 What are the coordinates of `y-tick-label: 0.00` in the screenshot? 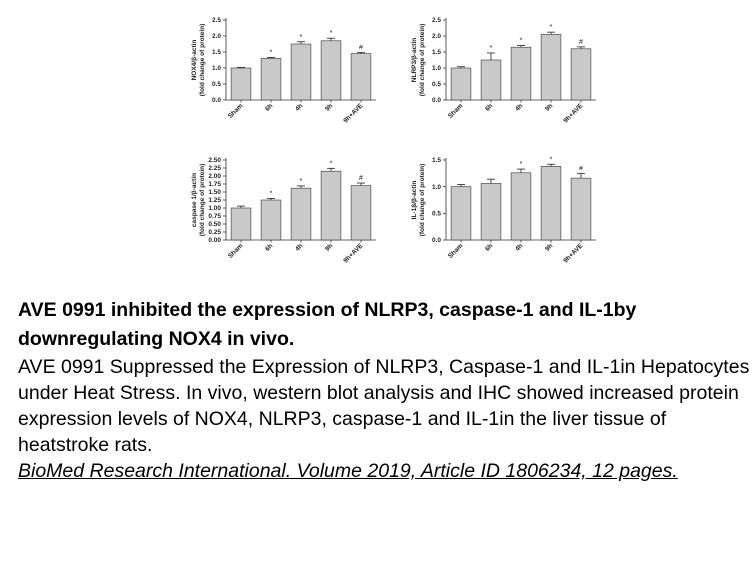 It's located at (214, 240).